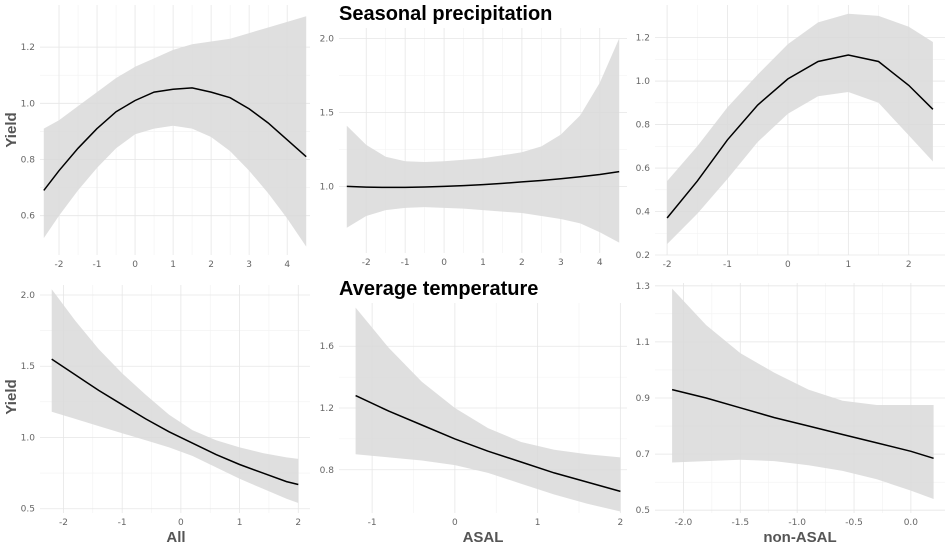 This screenshot has width=950, height=550. What do you see at coordinates (911, 523) in the screenshot?
I see `x-tick-label: 0.0` at bounding box center [911, 523].